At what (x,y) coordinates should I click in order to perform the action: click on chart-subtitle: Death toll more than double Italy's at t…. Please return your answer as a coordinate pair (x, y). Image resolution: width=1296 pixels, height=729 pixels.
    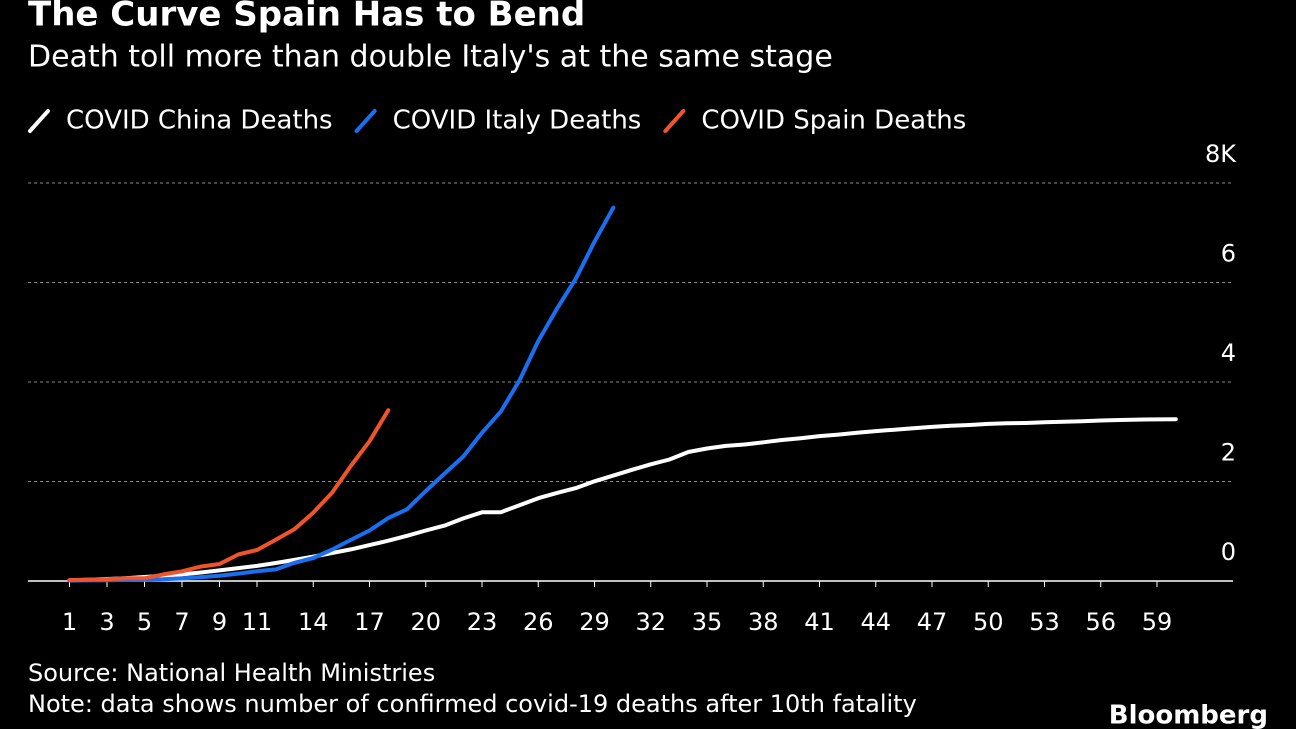
    Looking at the image, I should click on (430, 57).